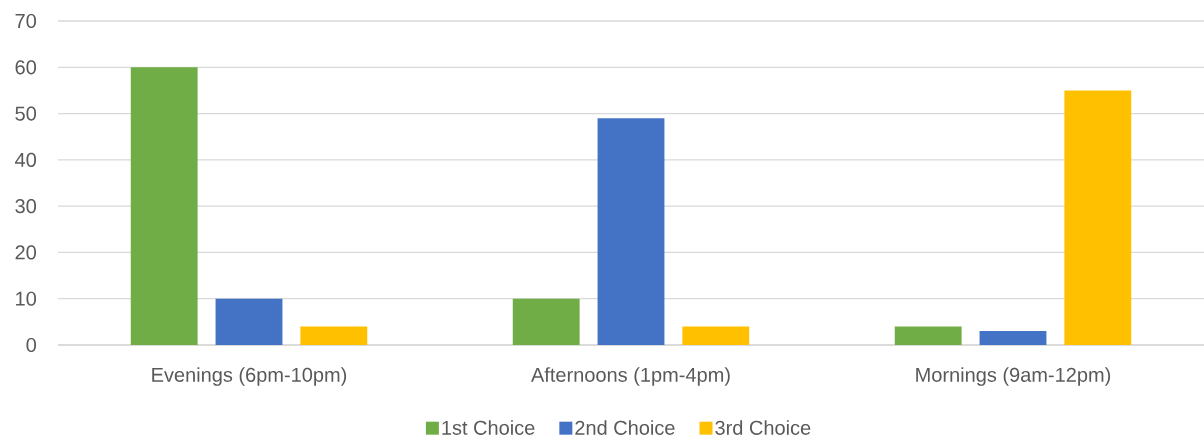  Describe the element at coordinates (26, 67) in the screenshot. I see `y-tick-label: 60` at that location.